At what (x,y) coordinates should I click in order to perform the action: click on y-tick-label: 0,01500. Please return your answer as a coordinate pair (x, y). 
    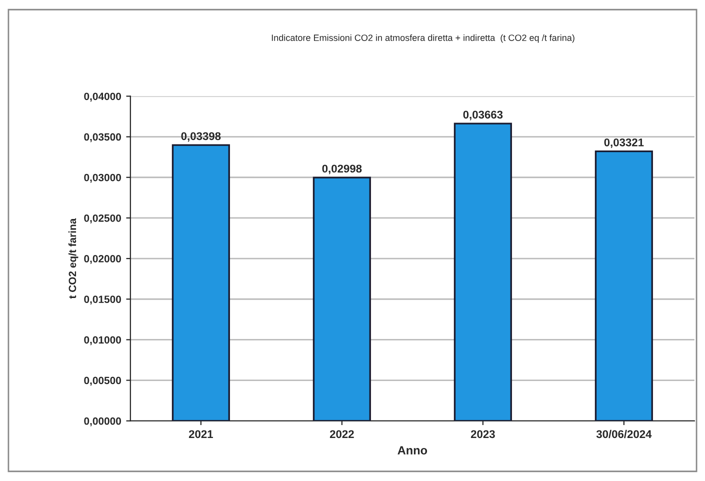
    Looking at the image, I should click on (102, 300).